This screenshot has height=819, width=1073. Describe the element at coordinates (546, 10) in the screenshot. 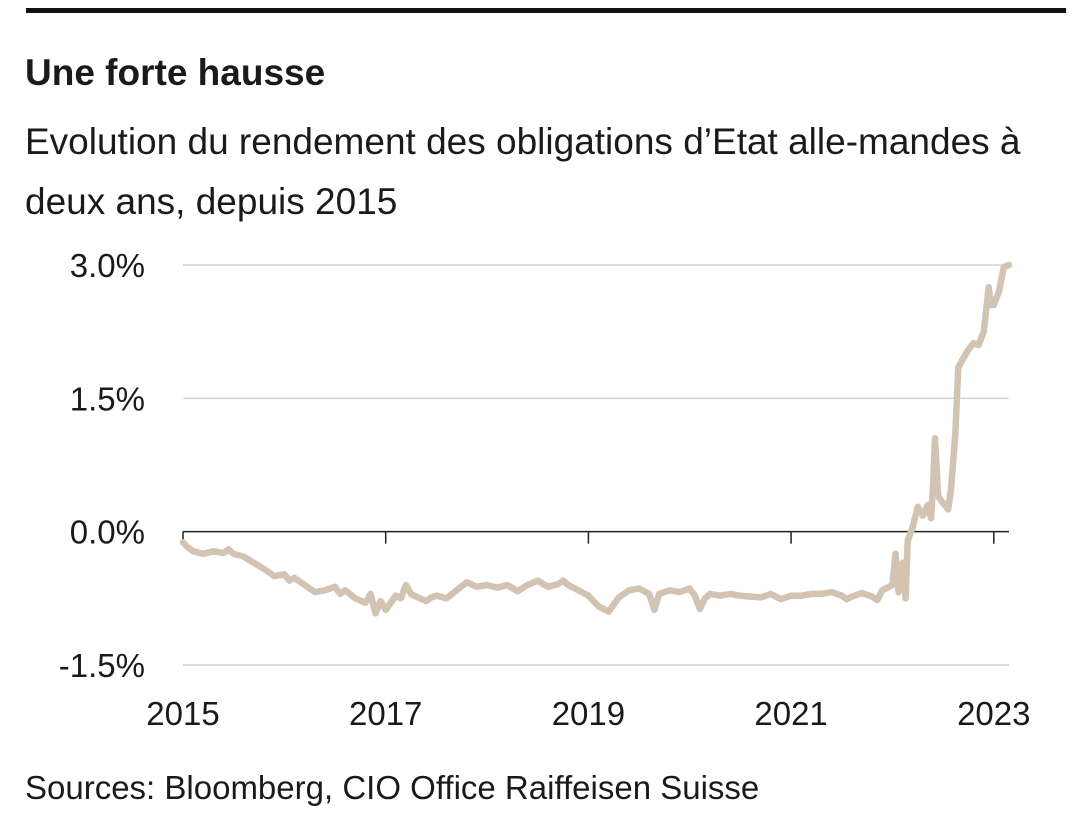

I see `top-rule` at that location.